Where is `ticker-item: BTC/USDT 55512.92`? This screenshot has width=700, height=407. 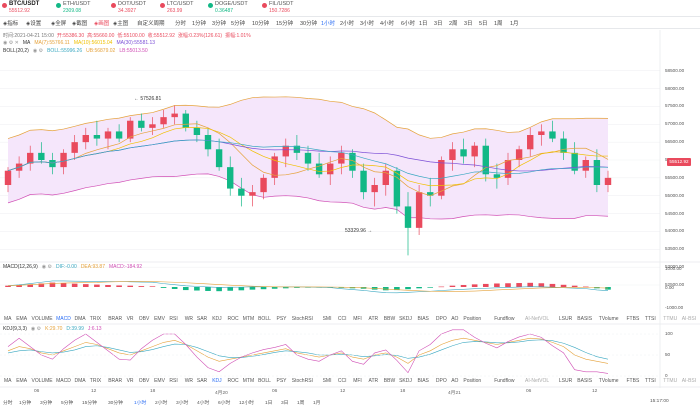 ticker-item: BTC/USDT 55512.92 is located at coordinates (20, 8).